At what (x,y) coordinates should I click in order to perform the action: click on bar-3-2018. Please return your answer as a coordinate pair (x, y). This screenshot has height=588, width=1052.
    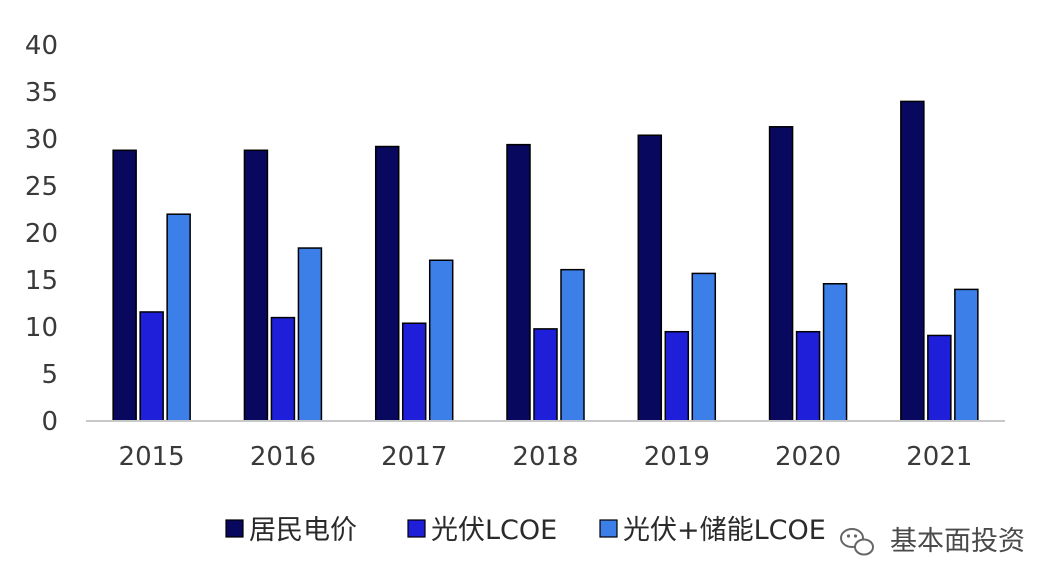
    Looking at the image, I should click on (572, 345).